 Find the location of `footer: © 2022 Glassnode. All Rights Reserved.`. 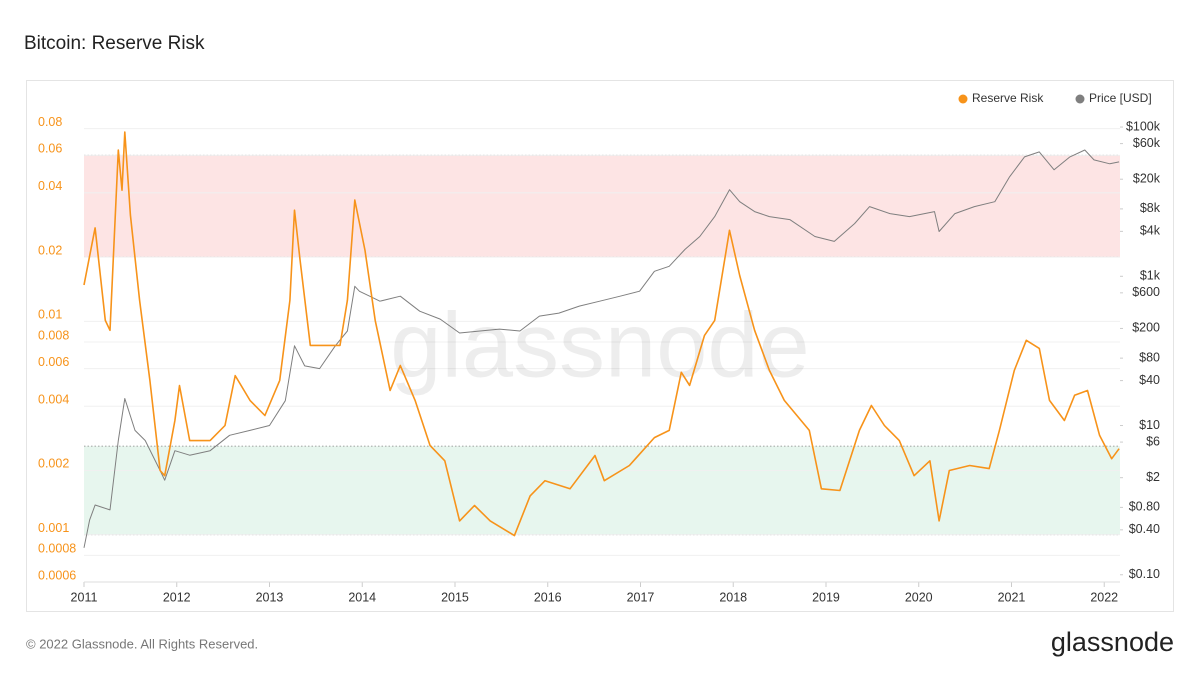

footer: © 2022 Glassnode. All Rights Reserved. is located at coordinates (142, 643).